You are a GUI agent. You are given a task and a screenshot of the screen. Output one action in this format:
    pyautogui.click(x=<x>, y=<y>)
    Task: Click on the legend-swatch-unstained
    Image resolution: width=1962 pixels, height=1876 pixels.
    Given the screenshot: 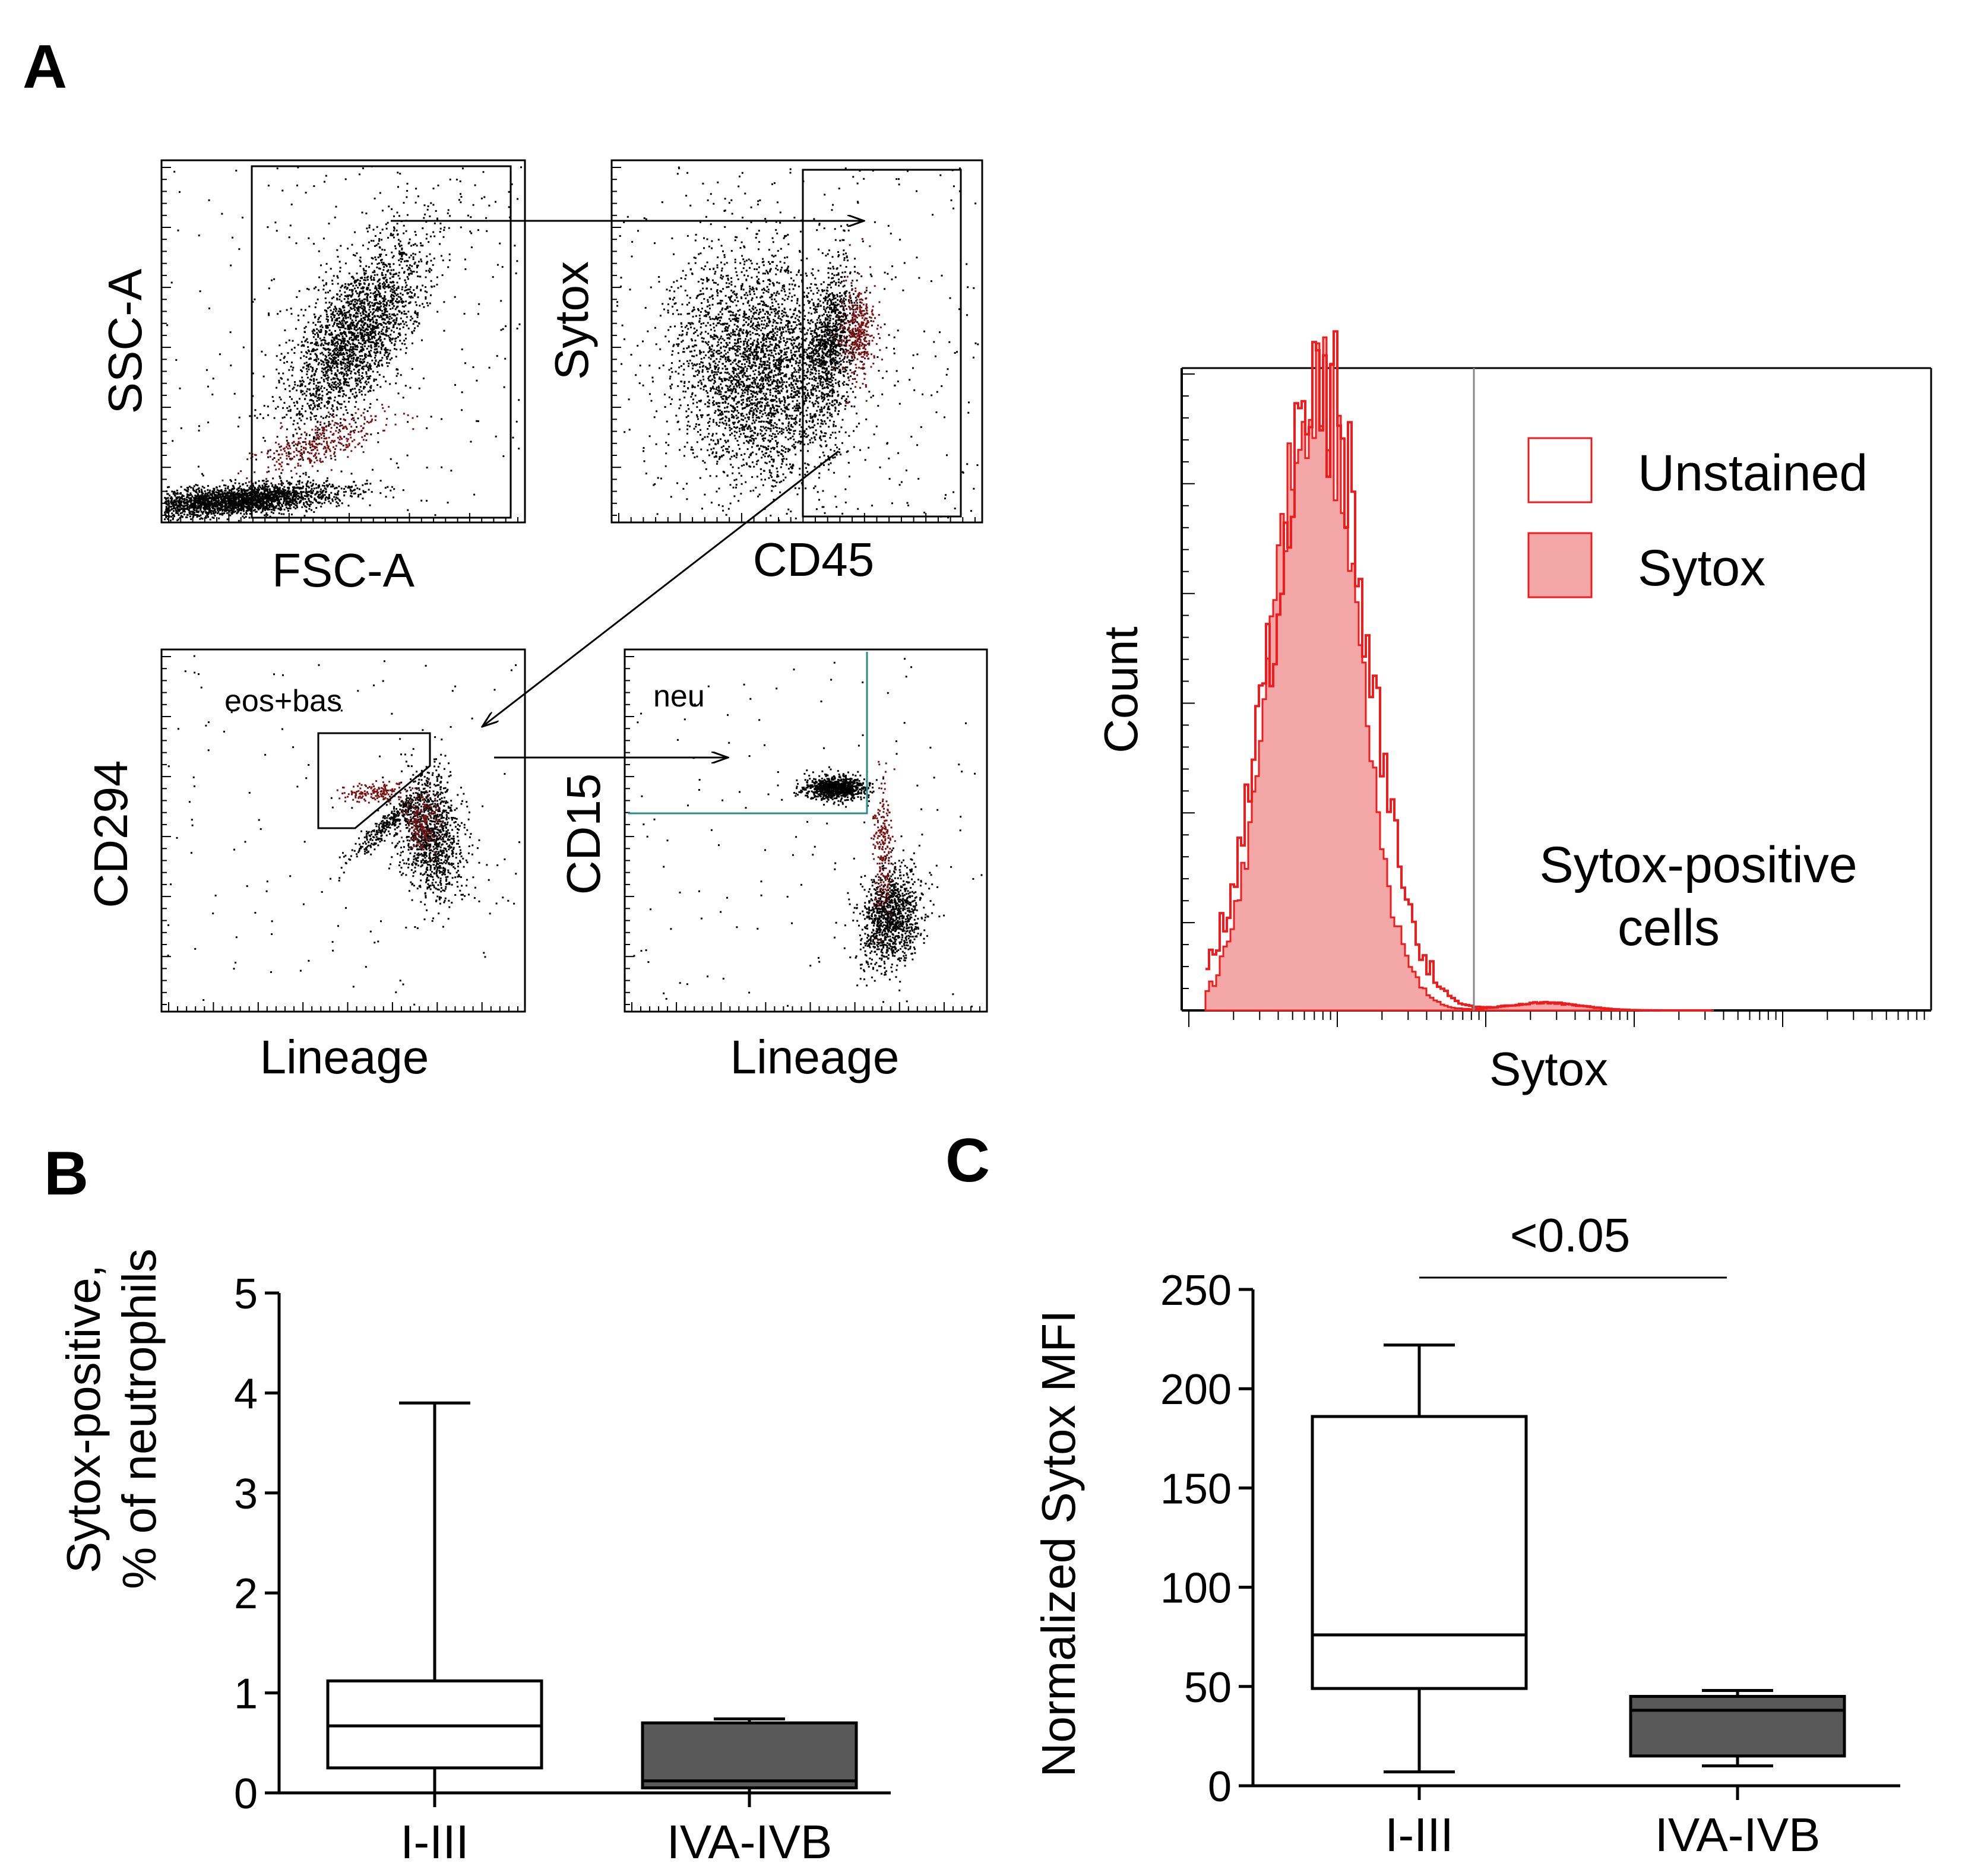 What is the action you would take?
    pyautogui.click(x=1560, y=470)
    